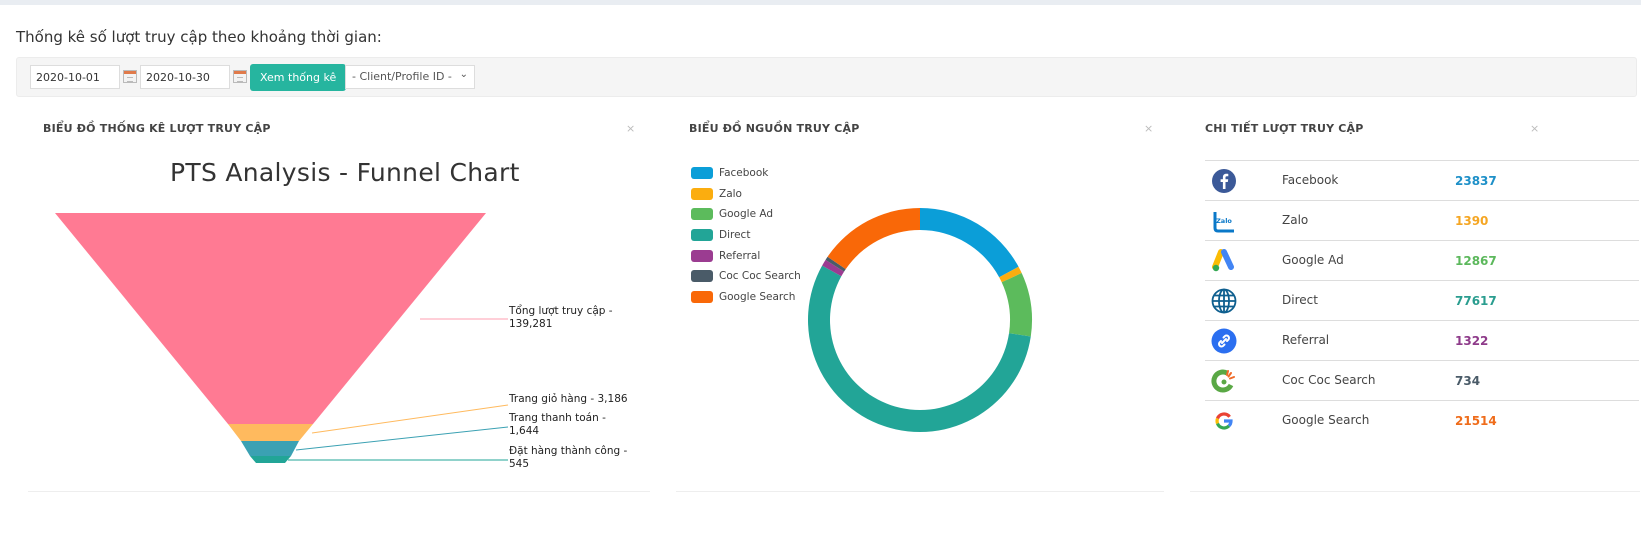 The image size is (1641, 539). What do you see at coordinates (826, 77) in the screenshot?
I see `filter-toolbar: Xem thống kê - Client/Profile ID - ⌄` at bounding box center [826, 77].